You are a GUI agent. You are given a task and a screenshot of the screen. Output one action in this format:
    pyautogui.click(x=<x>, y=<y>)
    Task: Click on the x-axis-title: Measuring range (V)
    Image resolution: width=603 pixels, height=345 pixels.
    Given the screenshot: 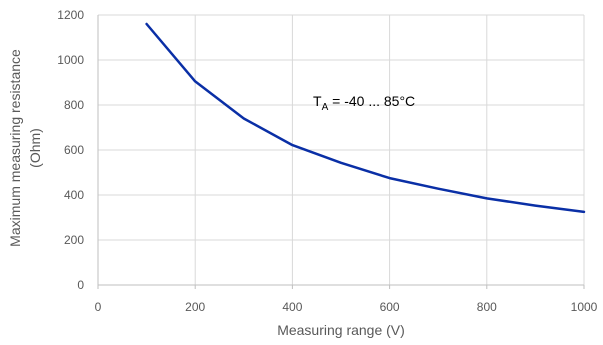 What is the action you would take?
    pyautogui.click(x=341, y=330)
    